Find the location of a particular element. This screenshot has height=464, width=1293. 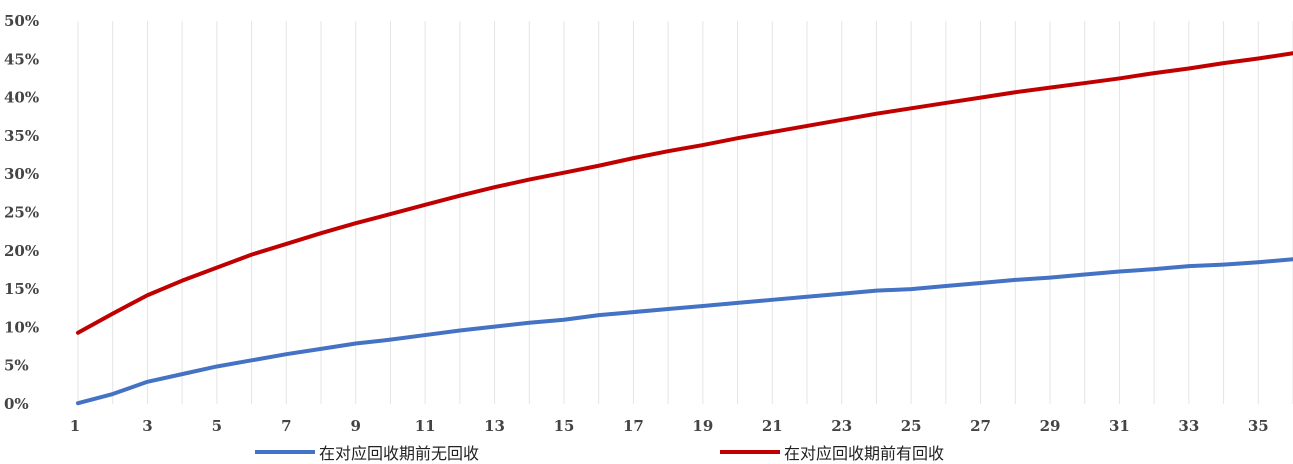

x-tick-label: 25 is located at coordinates (911, 426).